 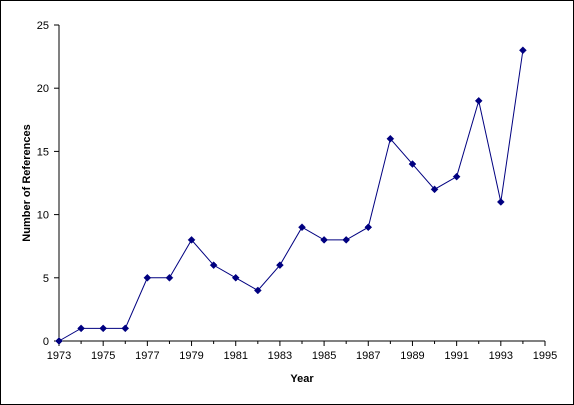 I want to click on y-tick-label: 15, so click(x=43, y=152).